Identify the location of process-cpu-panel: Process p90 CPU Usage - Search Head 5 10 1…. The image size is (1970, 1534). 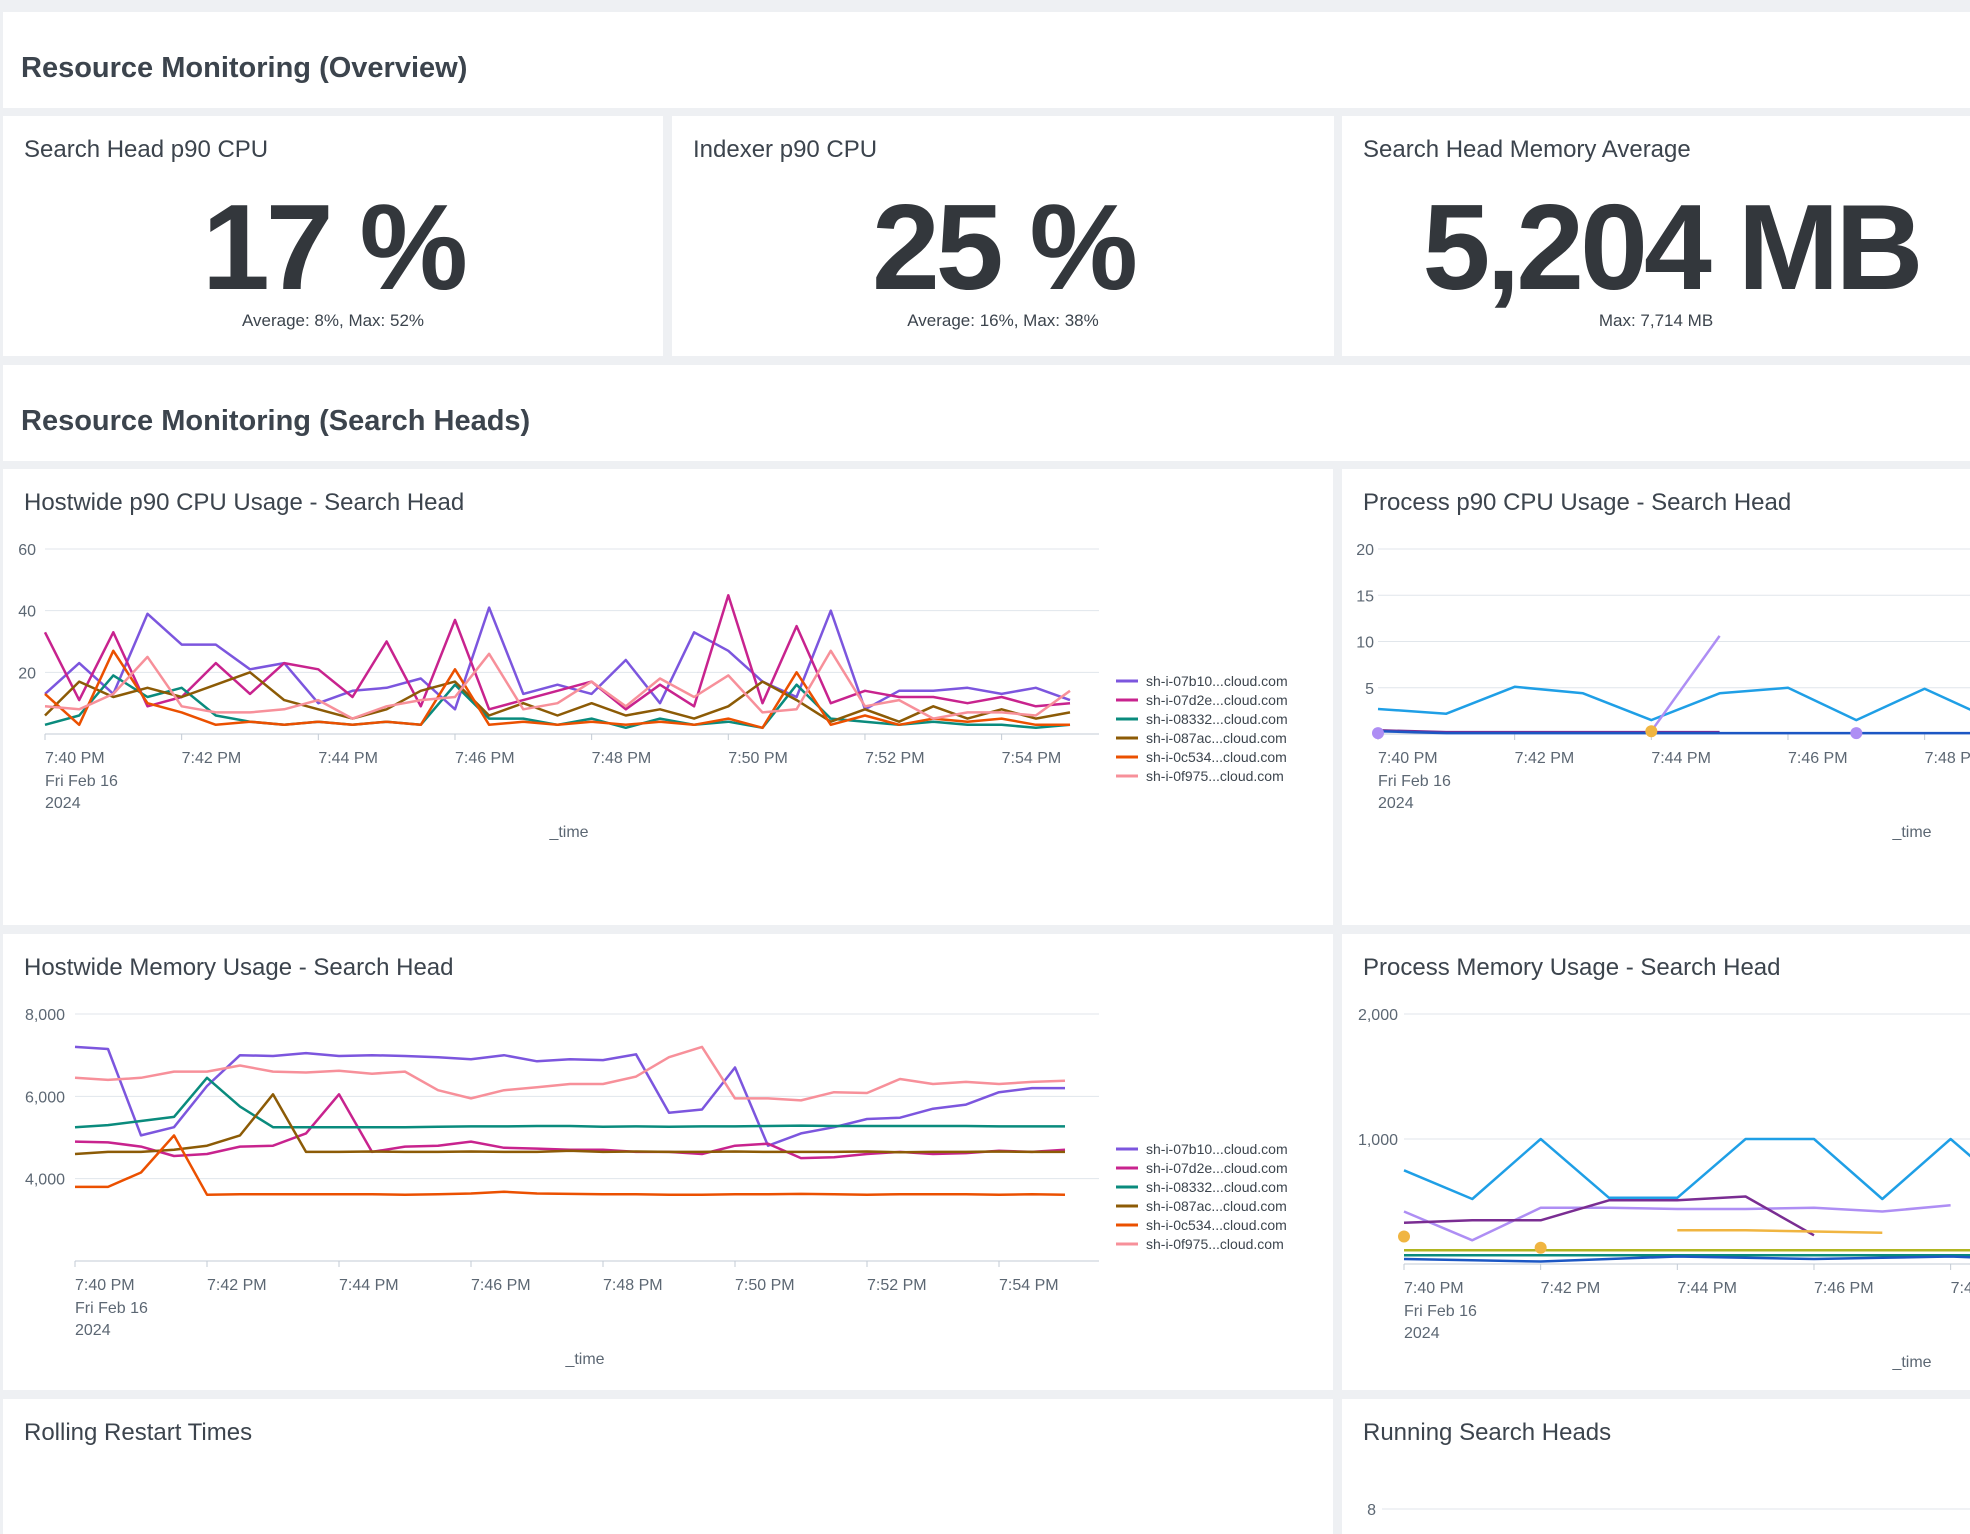
(1656, 697).